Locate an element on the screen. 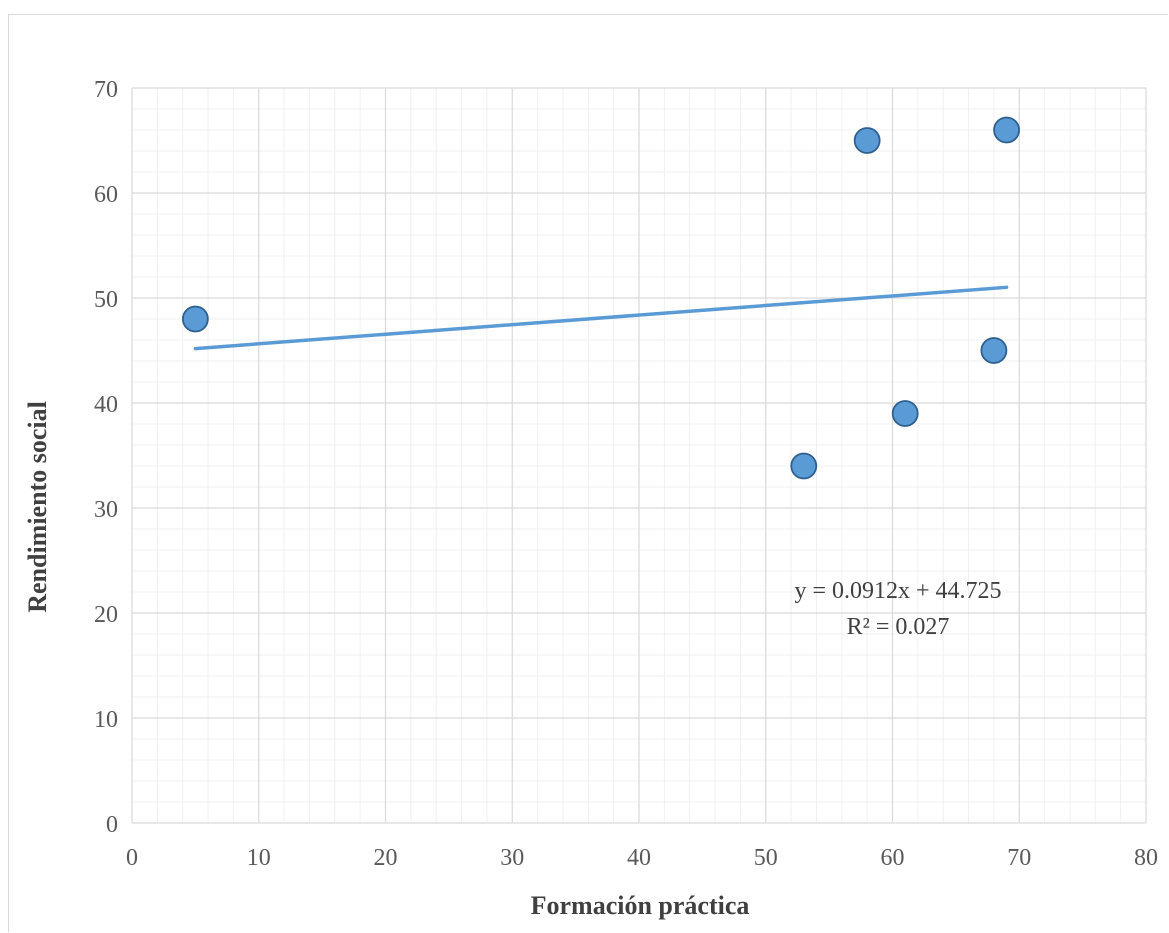  trendline is located at coordinates (601, 318).